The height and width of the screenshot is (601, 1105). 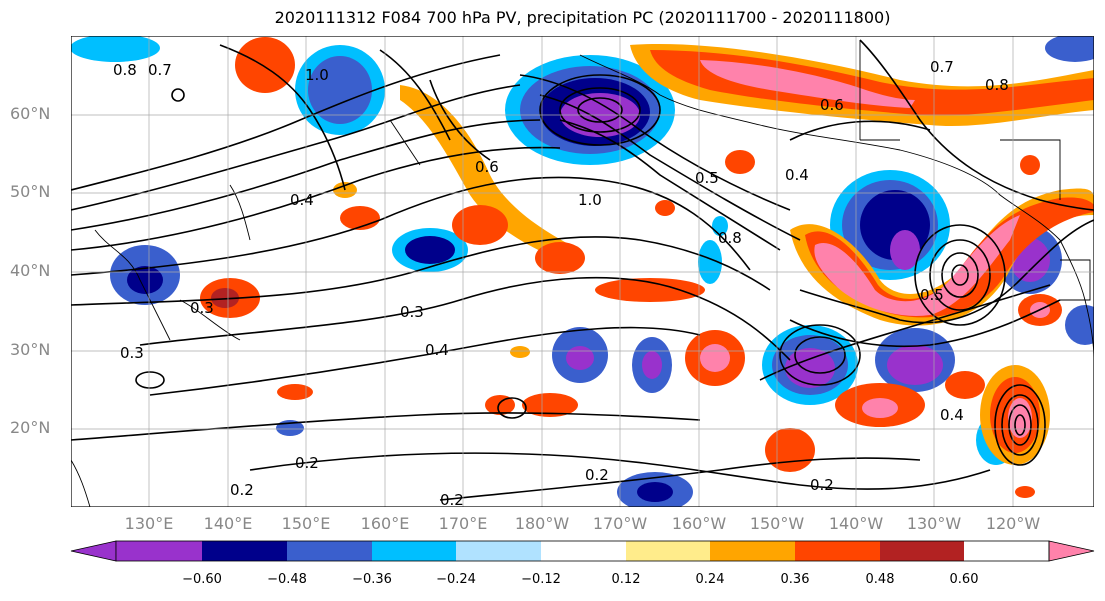 I want to click on colorbar-arrow-left, so click(x=93, y=551).